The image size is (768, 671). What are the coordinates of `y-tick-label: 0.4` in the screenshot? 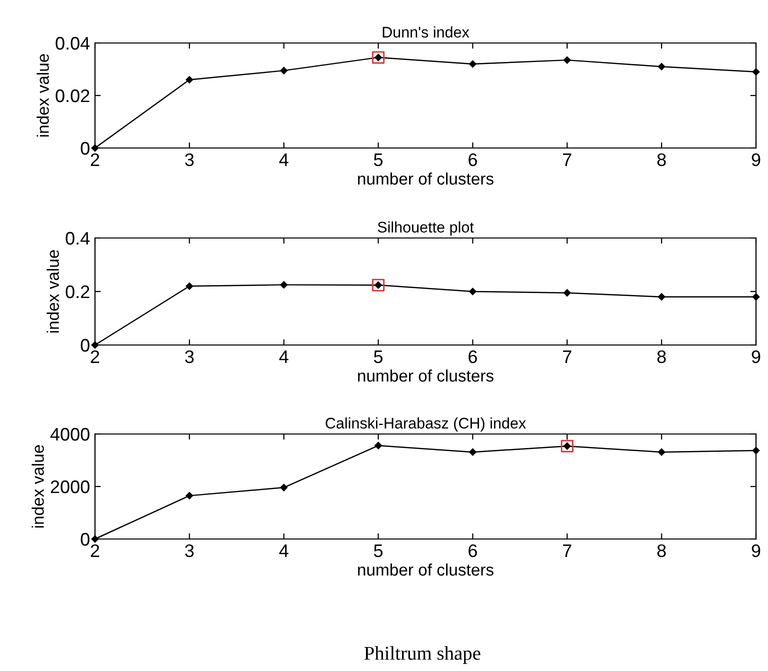 It's located at (78, 238).